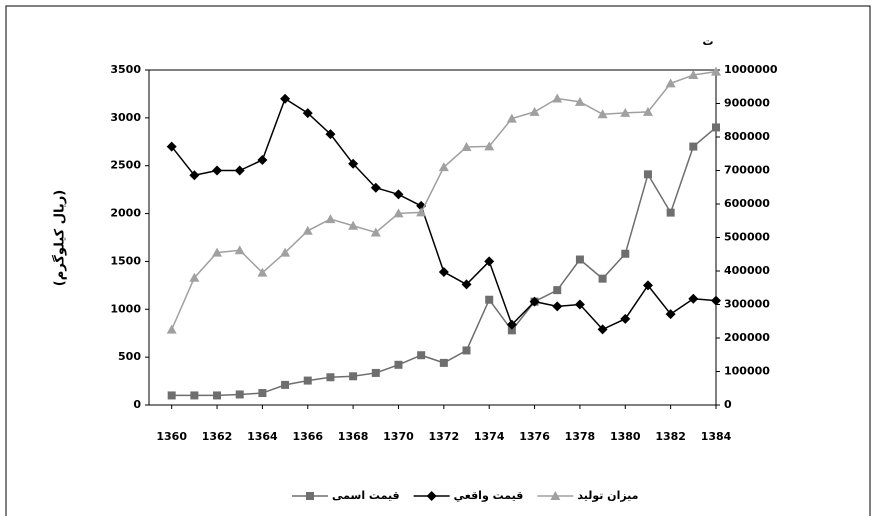  I want to click on y2-tick-label: 100000, so click(747, 371).